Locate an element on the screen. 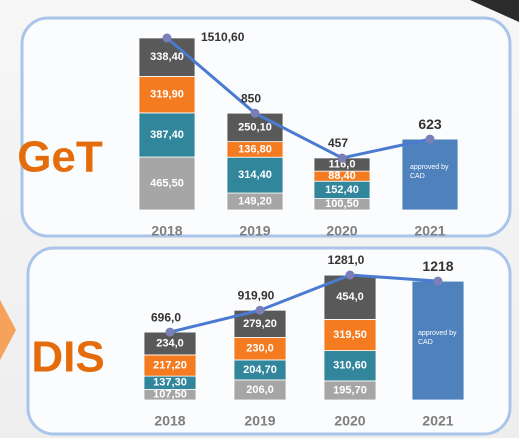 This screenshot has width=519, height=438. data-label: 100,50 is located at coordinates (342, 204).